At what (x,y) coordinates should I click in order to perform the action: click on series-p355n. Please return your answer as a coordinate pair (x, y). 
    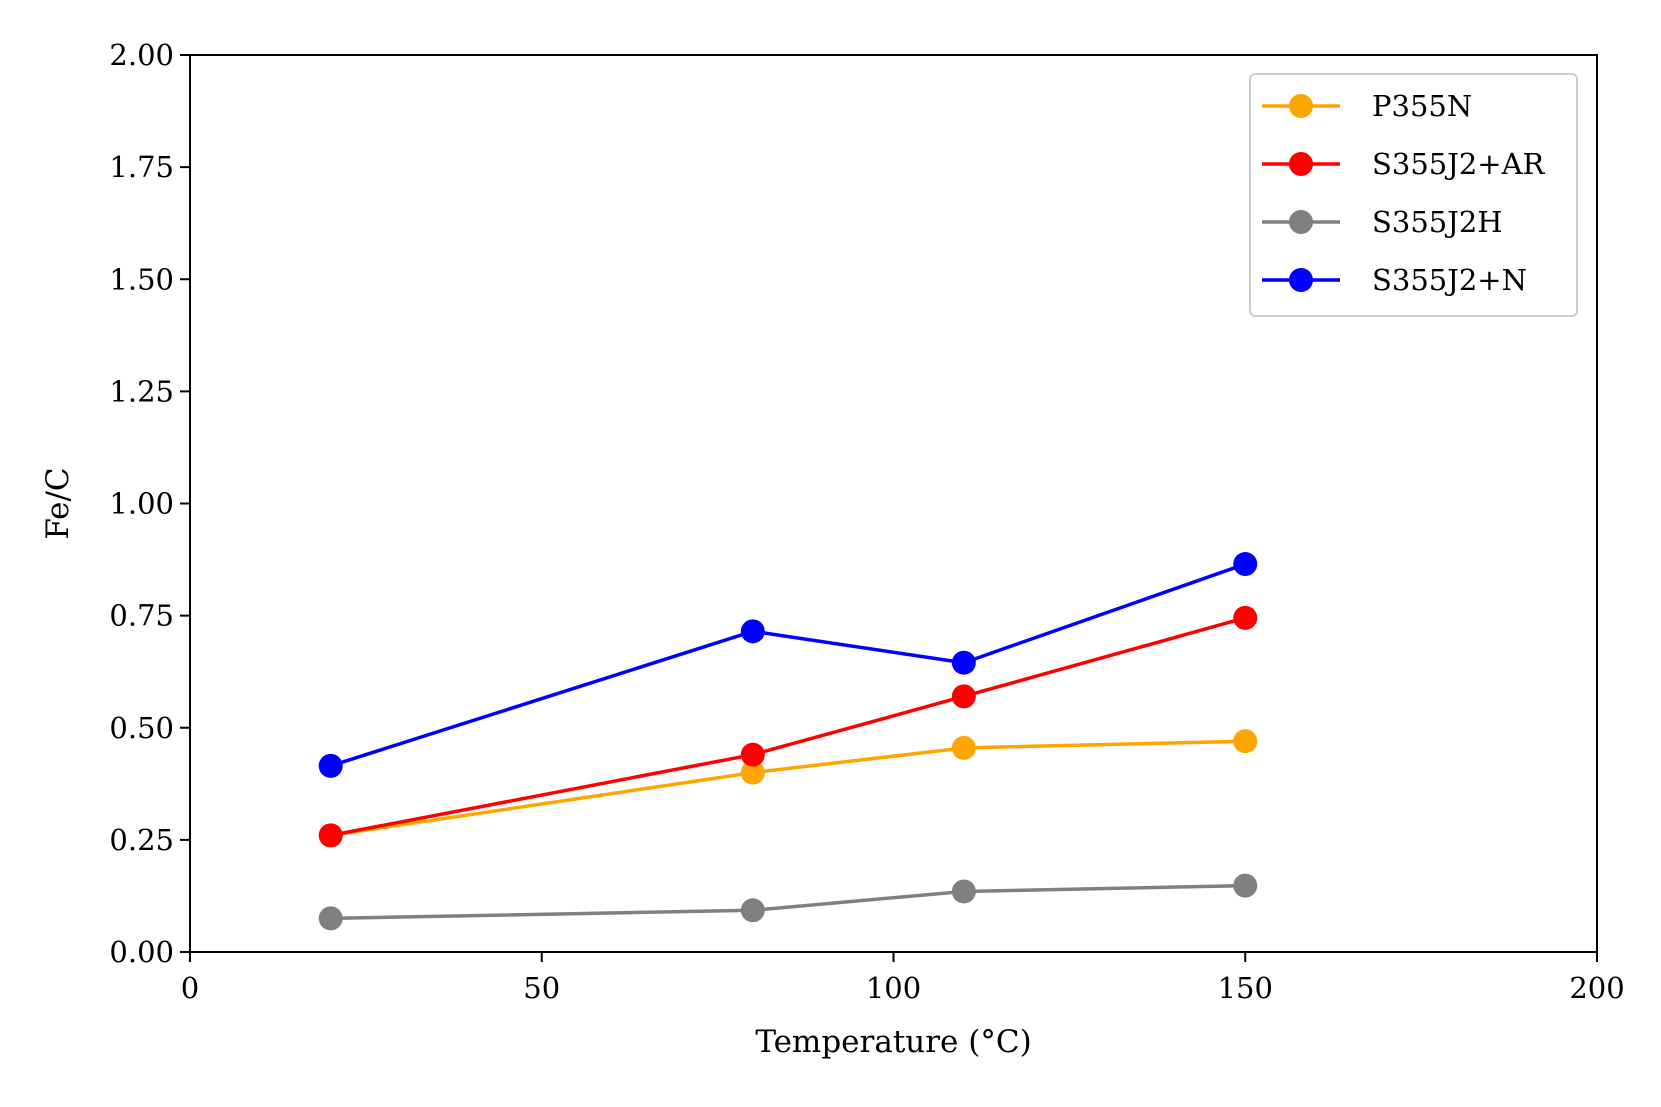
    Looking at the image, I should click on (788, 788).